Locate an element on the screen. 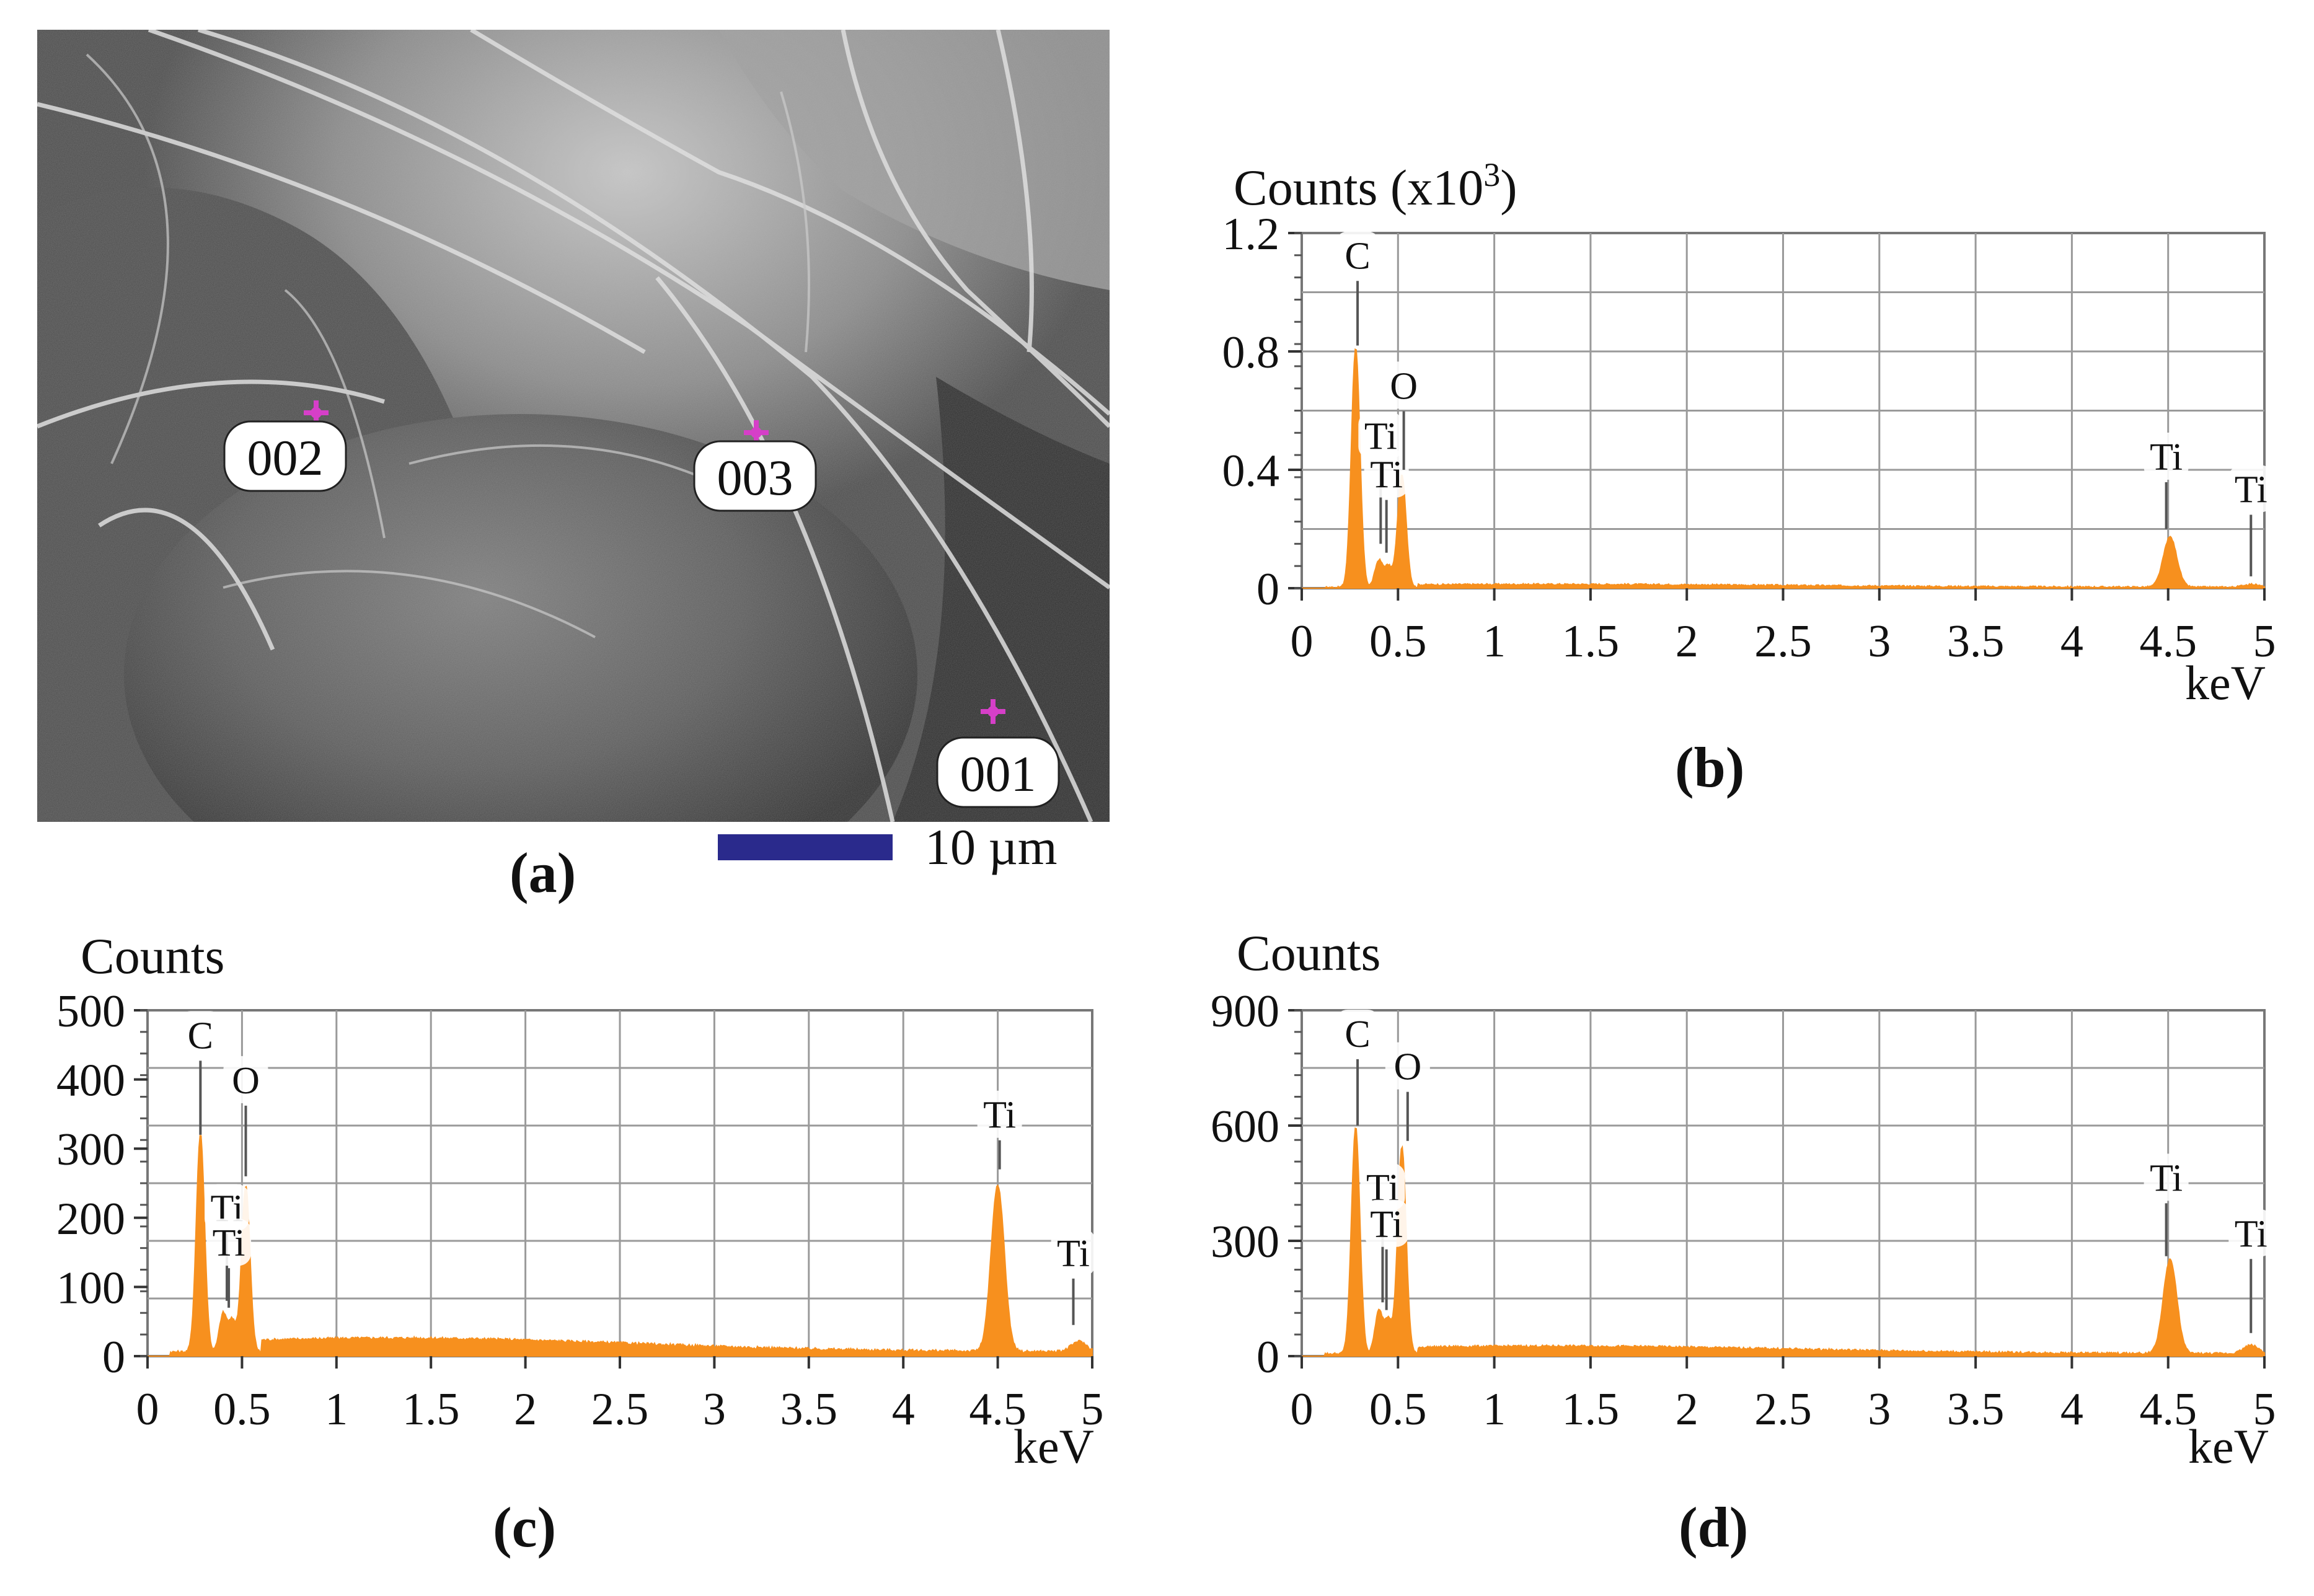  y-tick-label: 0.4 is located at coordinates (1251, 471).